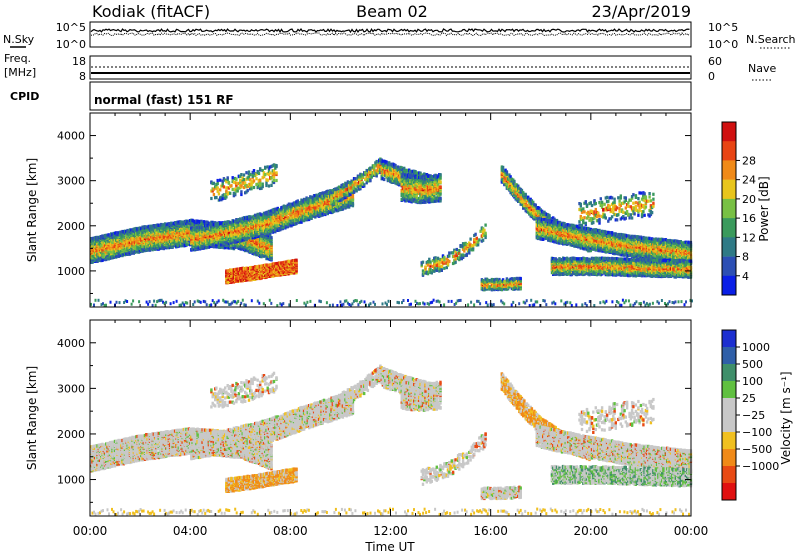 The height and width of the screenshot is (554, 800). What do you see at coordinates (715, 61) in the screenshot?
I see `nave-tick-top: 60` at bounding box center [715, 61].